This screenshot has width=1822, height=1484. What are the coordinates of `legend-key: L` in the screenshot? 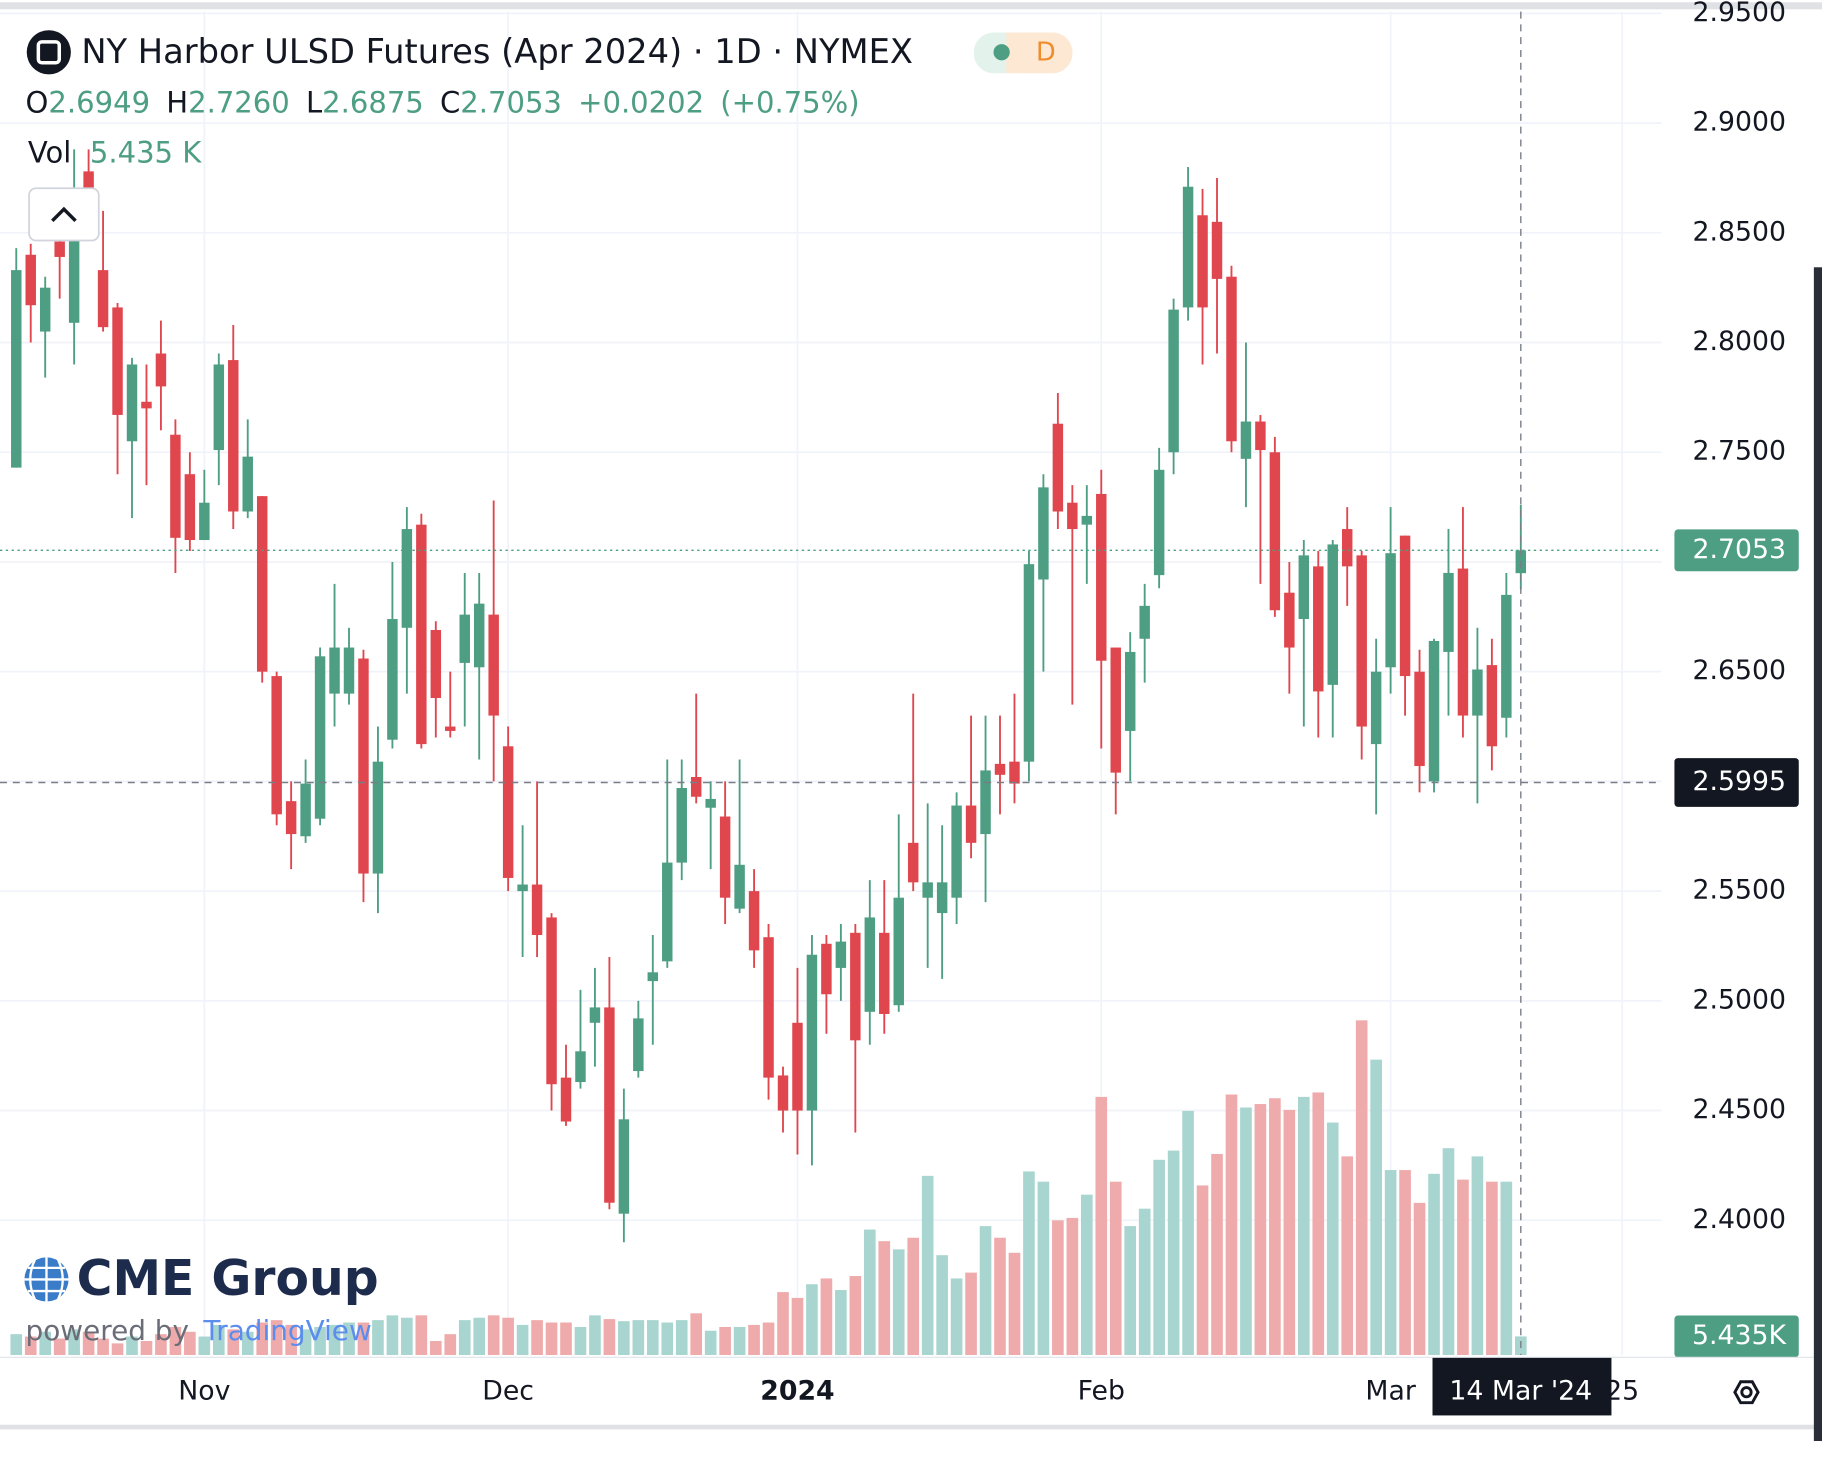 It's located at (314, 103).